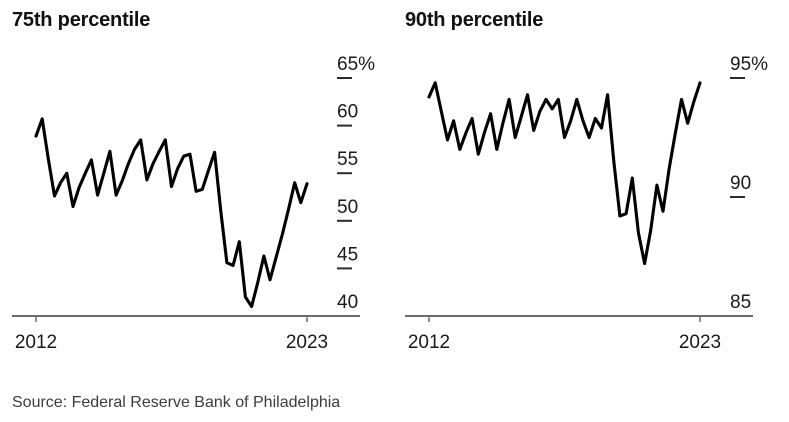 The width and height of the screenshot is (789, 422). Describe the element at coordinates (740, 183) in the screenshot. I see `y-tick-label: 90` at that location.